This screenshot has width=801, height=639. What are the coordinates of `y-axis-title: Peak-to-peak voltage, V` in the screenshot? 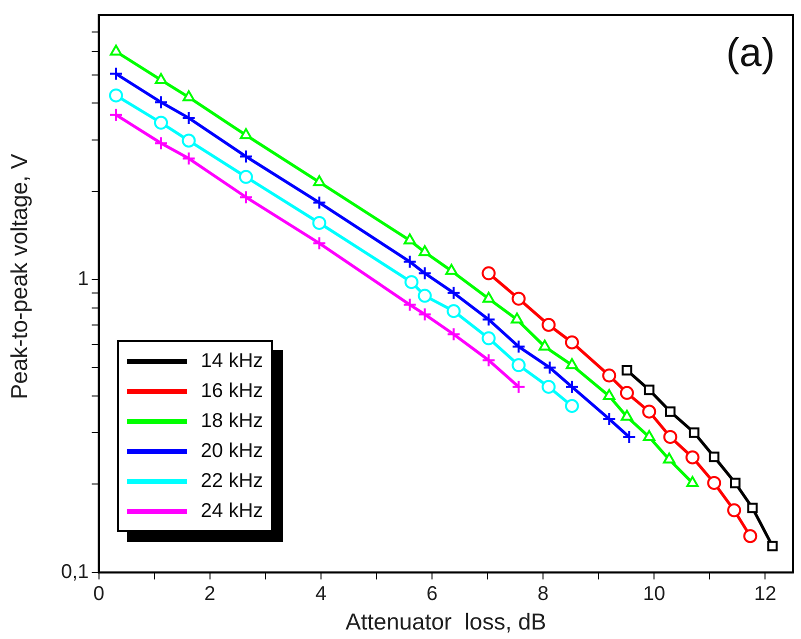 It's located at (20, 277).